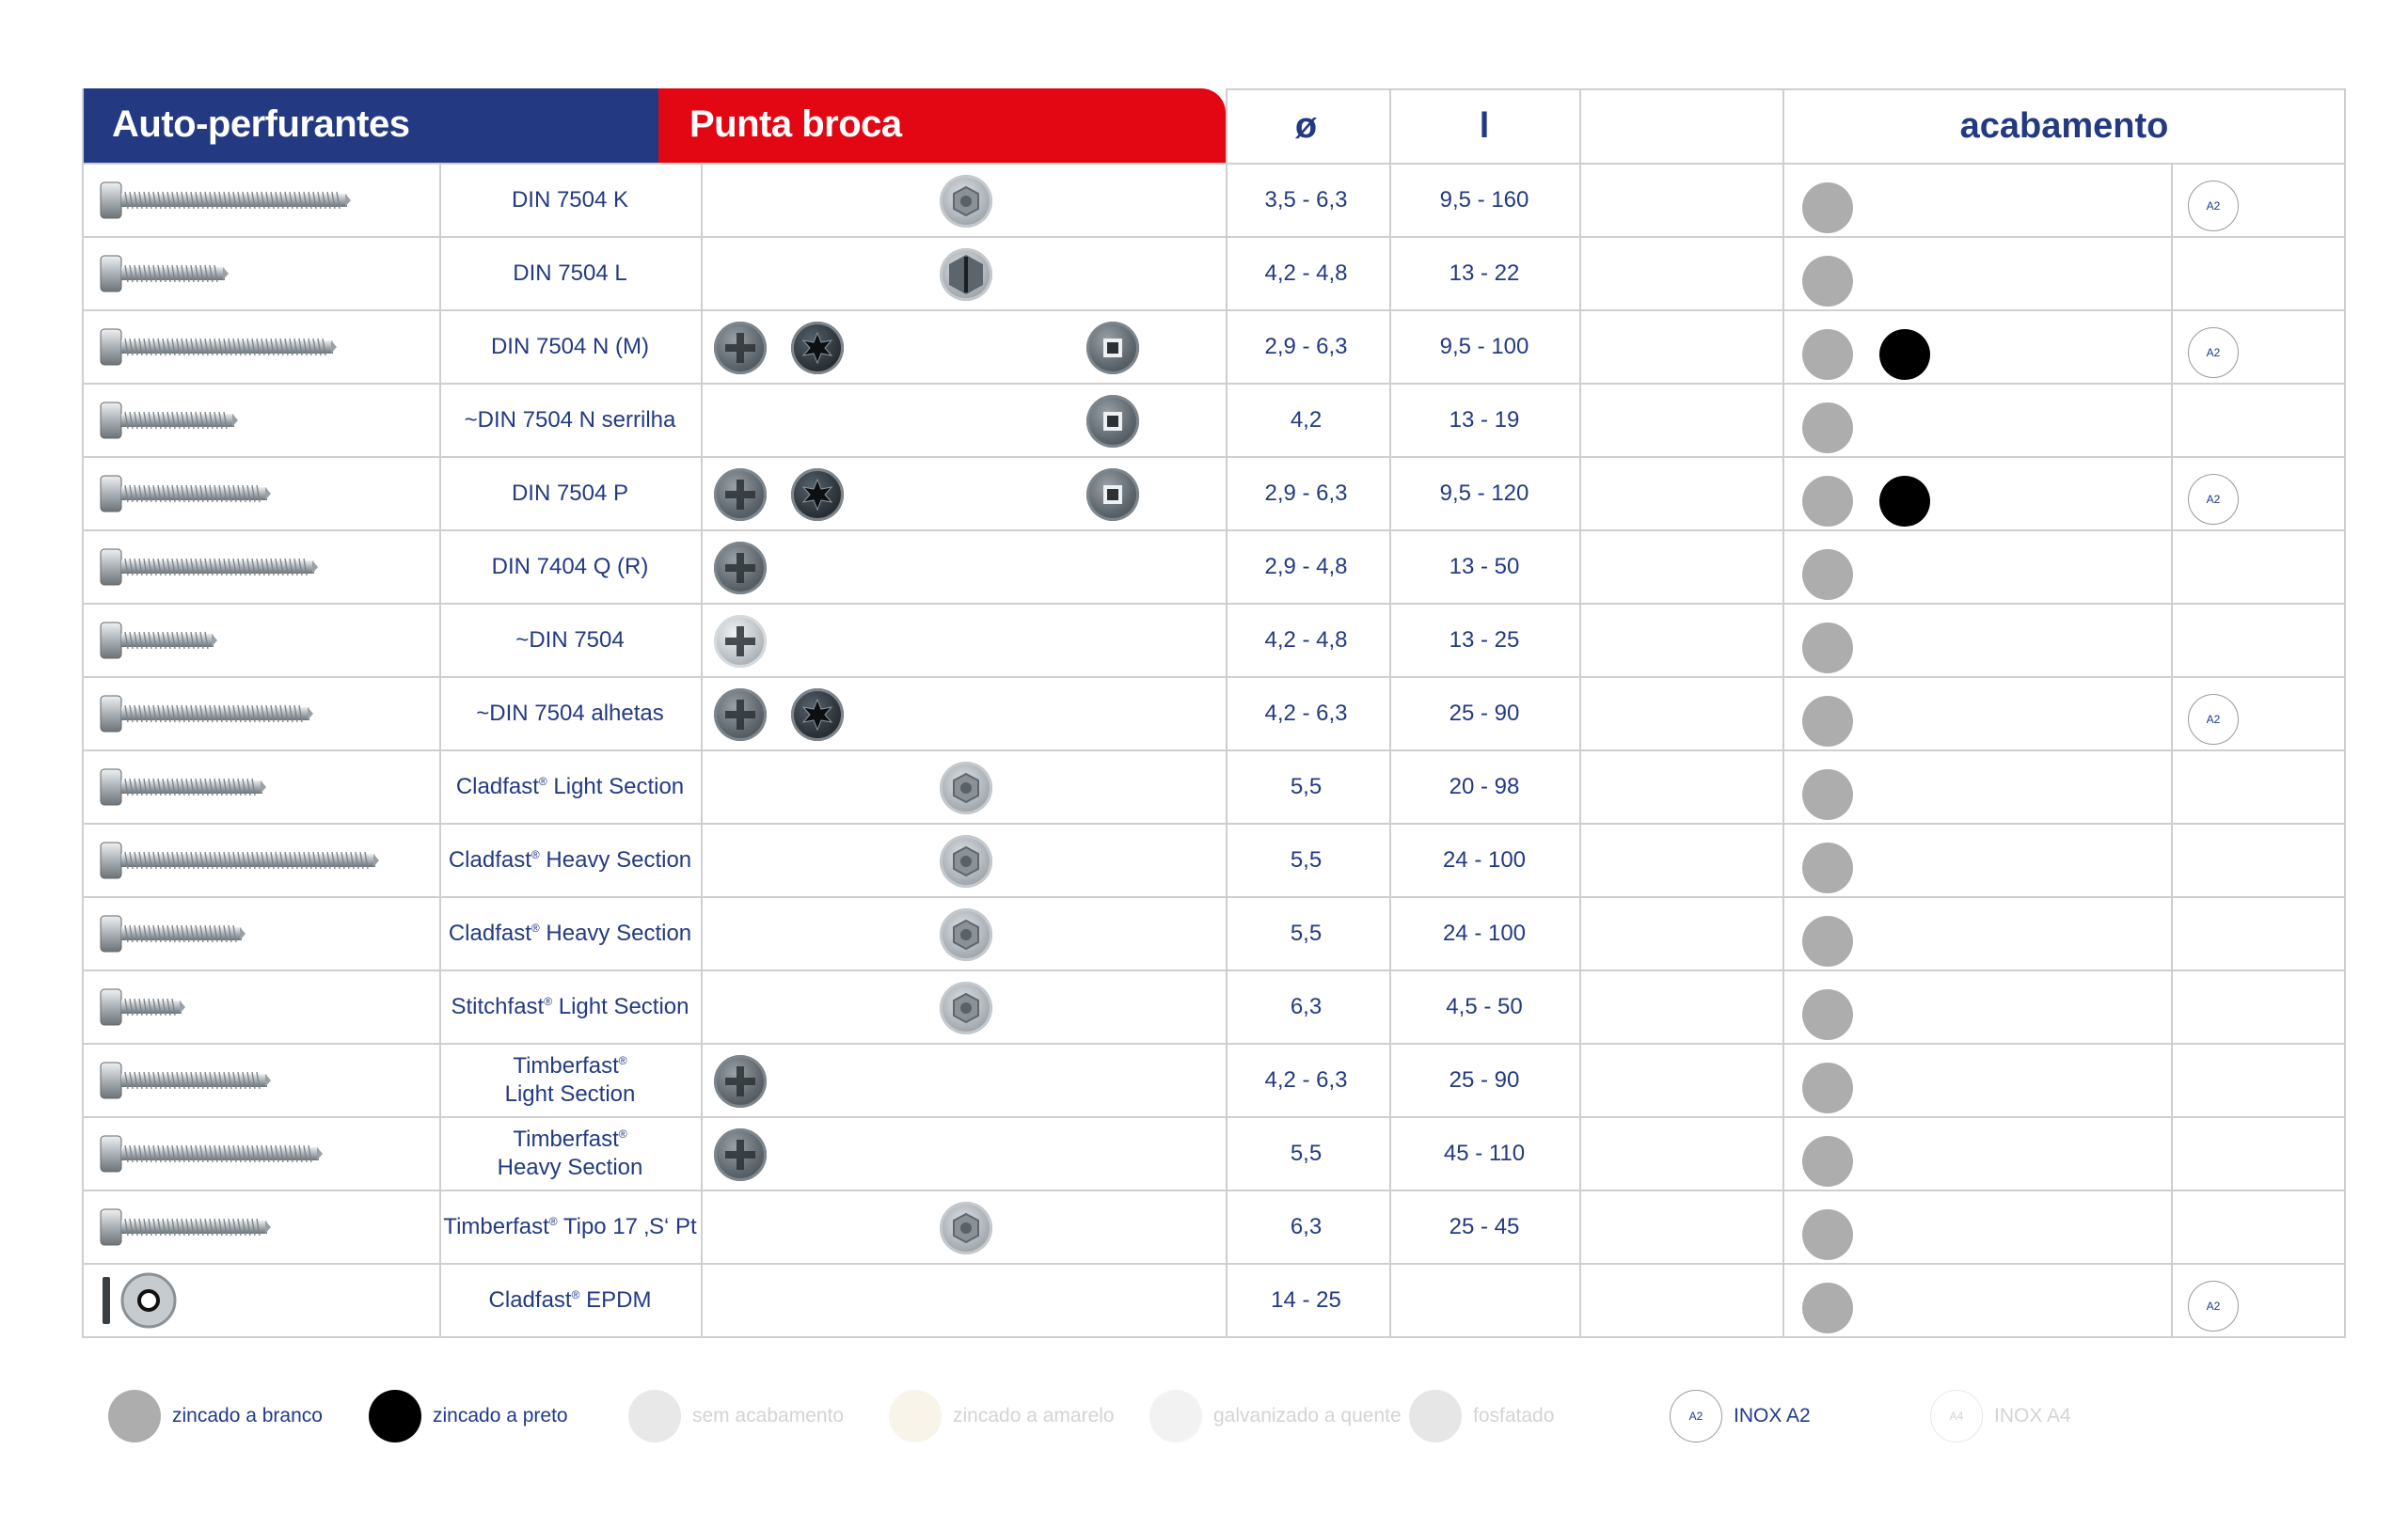 The image size is (2408, 1529). What do you see at coordinates (1214, 641) in the screenshot?
I see `table-row: ~DIN 7504 4,2 - 4,8 13 - 25` at bounding box center [1214, 641].